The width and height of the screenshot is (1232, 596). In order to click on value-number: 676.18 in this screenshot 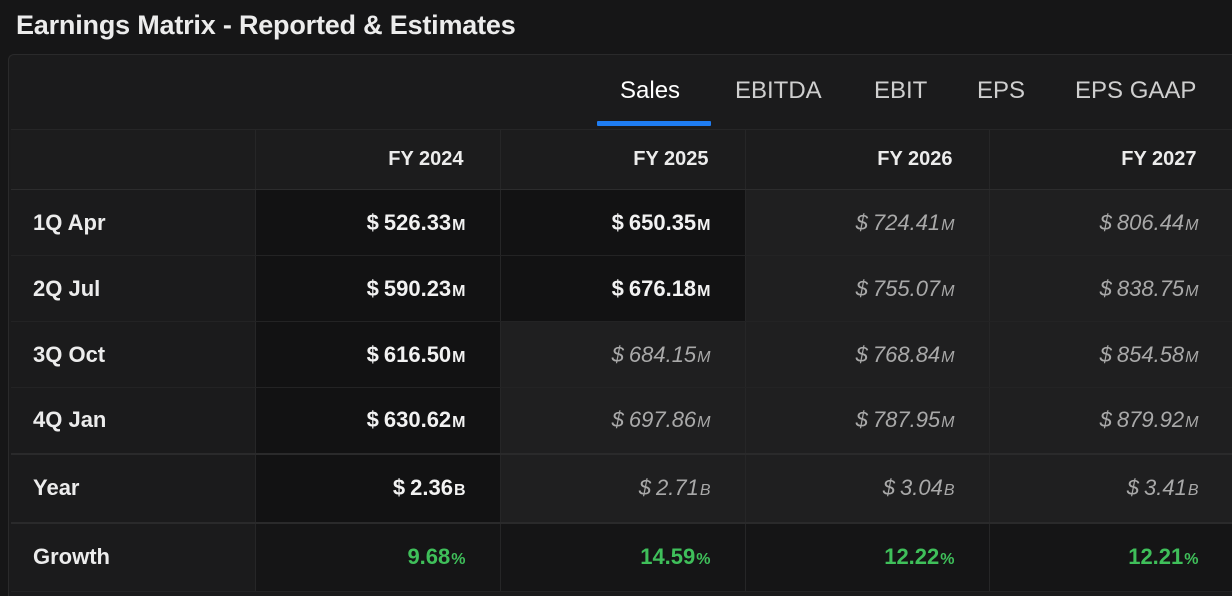, I will do `click(662, 288)`.